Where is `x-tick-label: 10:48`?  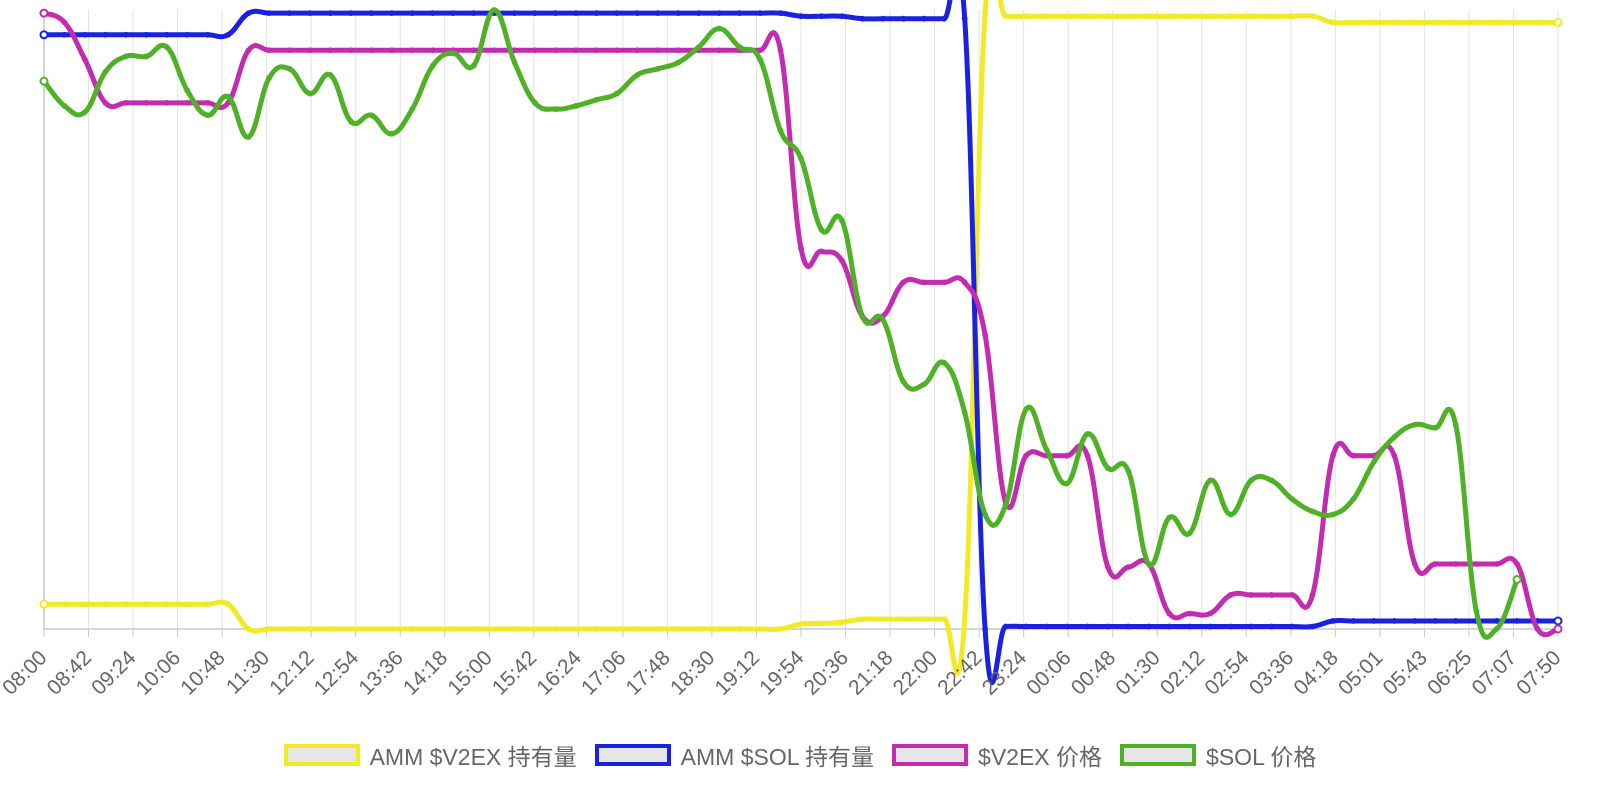
x-tick-label: 10:48 is located at coordinates (202, 672).